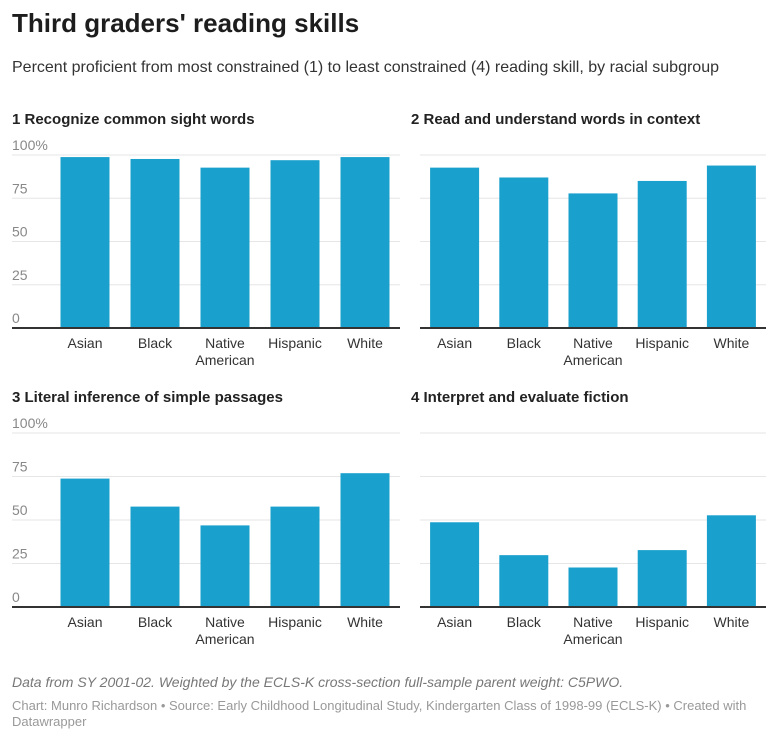 The image size is (768, 742). I want to click on panel-3-title: 3 Literal inference of simple passages, so click(147, 397).